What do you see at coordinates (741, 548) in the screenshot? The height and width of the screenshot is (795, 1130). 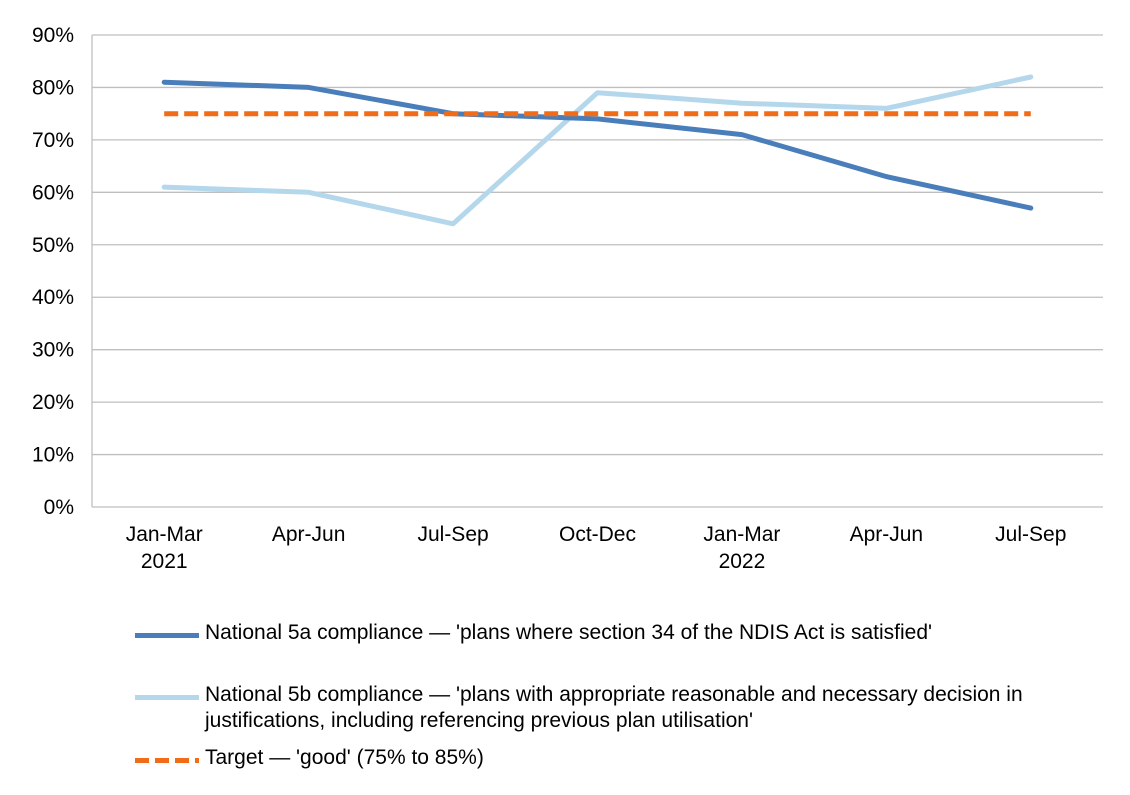 I see `x-tick-label: Jan-Mar 2022` at bounding box center [741, 548].